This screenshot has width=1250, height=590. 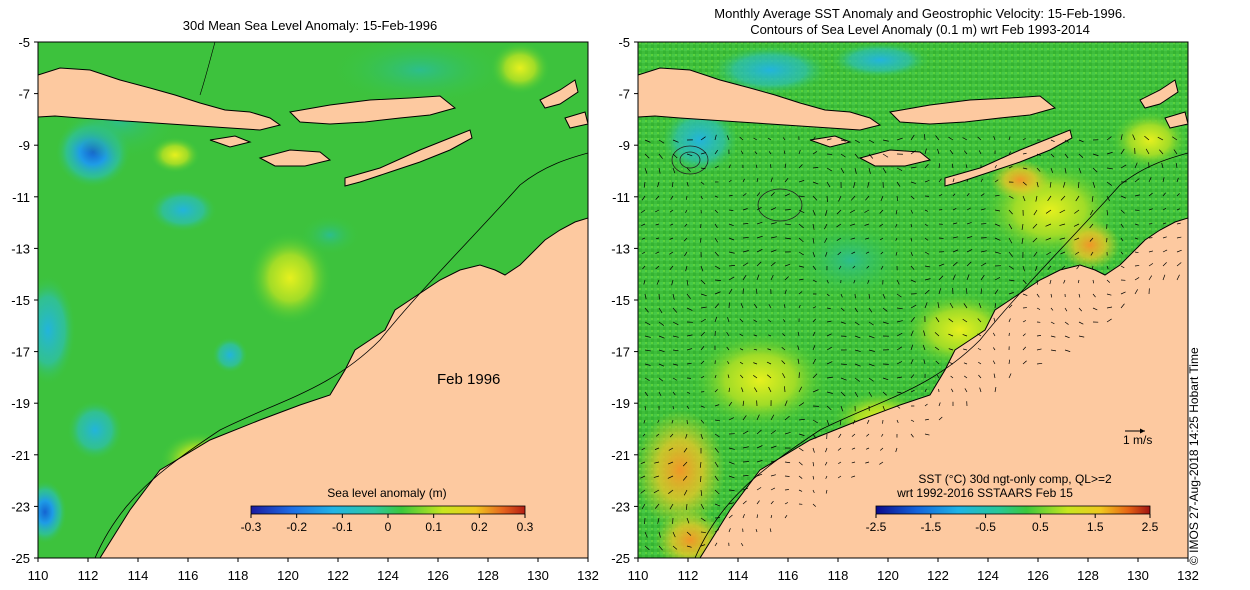 I want to click on right-y-tick-label: -21, so click(x=620, y=455).